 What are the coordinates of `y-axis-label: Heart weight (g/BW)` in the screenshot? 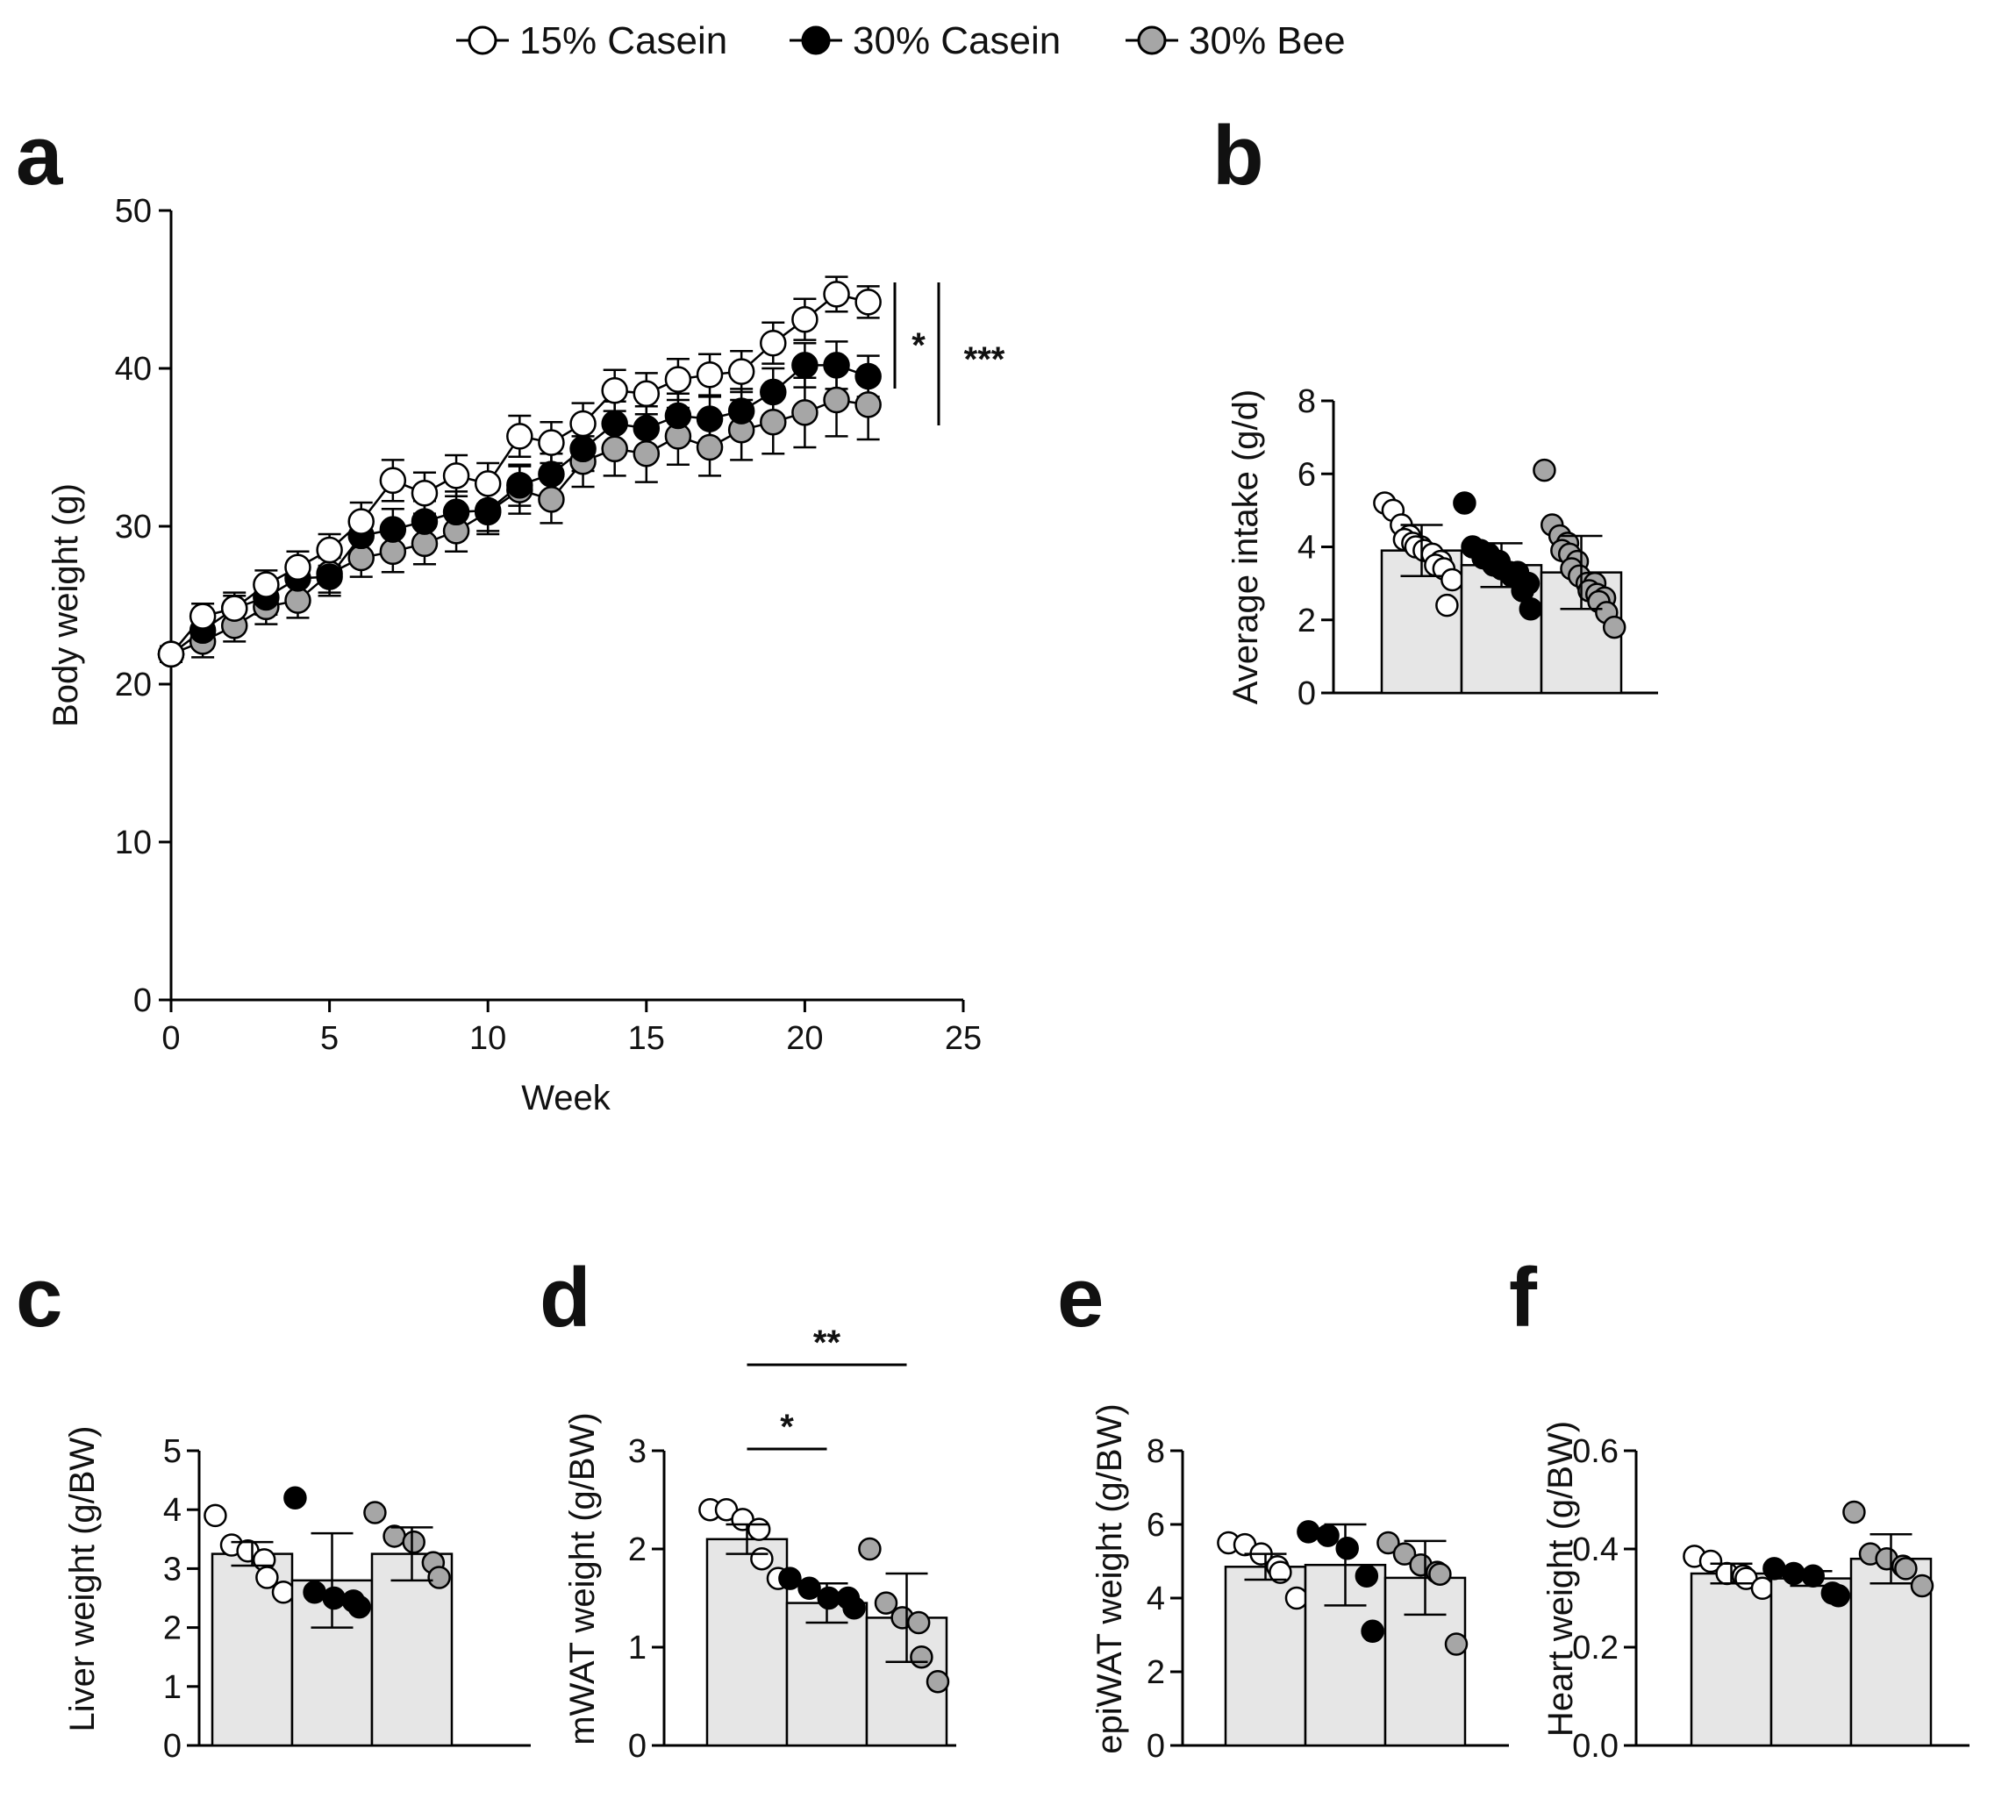 It's located at (1560, 1579).